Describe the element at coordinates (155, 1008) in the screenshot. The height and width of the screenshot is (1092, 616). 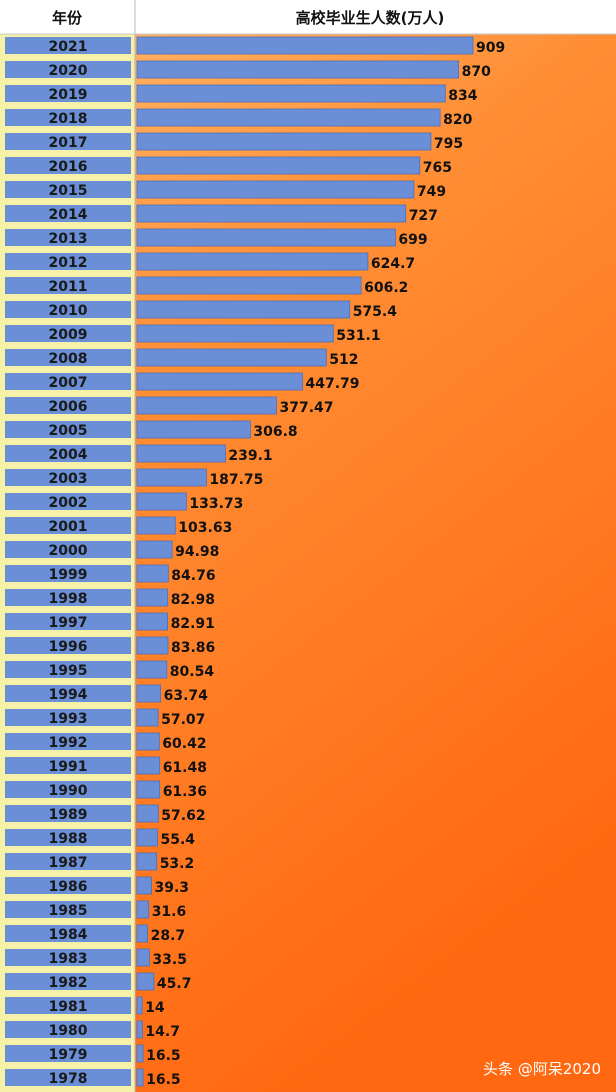
I see `value-label: 14` at that location.